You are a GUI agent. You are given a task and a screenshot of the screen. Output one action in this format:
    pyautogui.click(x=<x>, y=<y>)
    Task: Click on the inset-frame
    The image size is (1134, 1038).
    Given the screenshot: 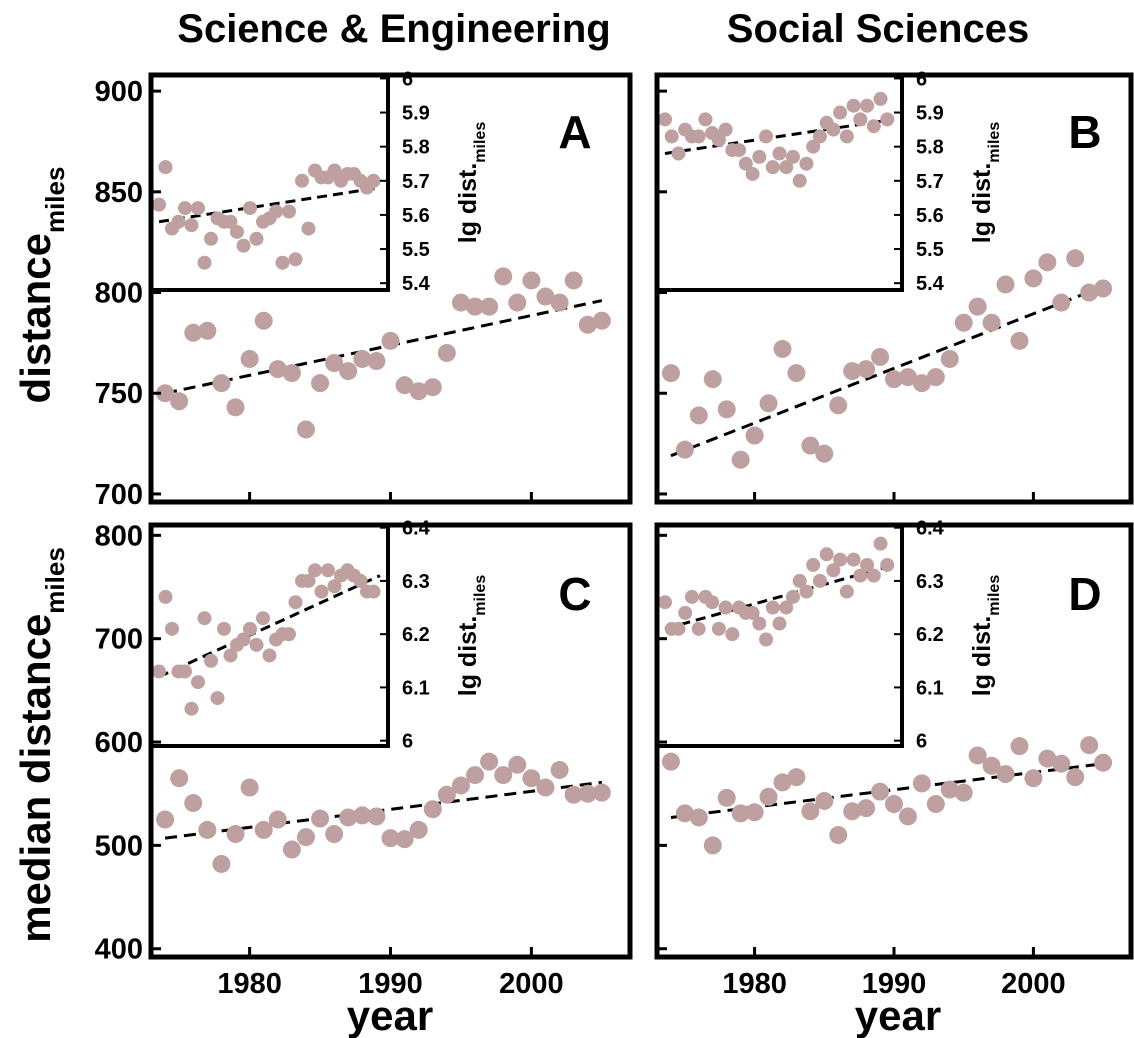 What is the action you would take?
    pyautogui.click(x=779, y=182)
    